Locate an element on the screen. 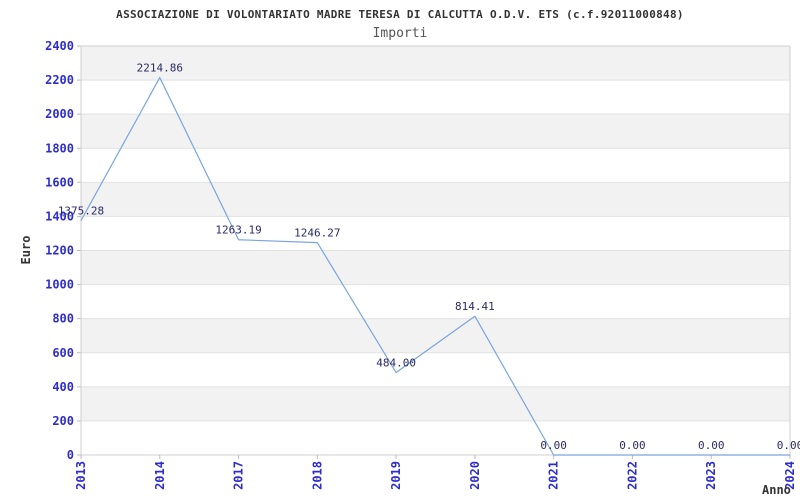 This screenshot has height=500, width=800. data-point-label: 814.41 is located at coordinates (475, 306).